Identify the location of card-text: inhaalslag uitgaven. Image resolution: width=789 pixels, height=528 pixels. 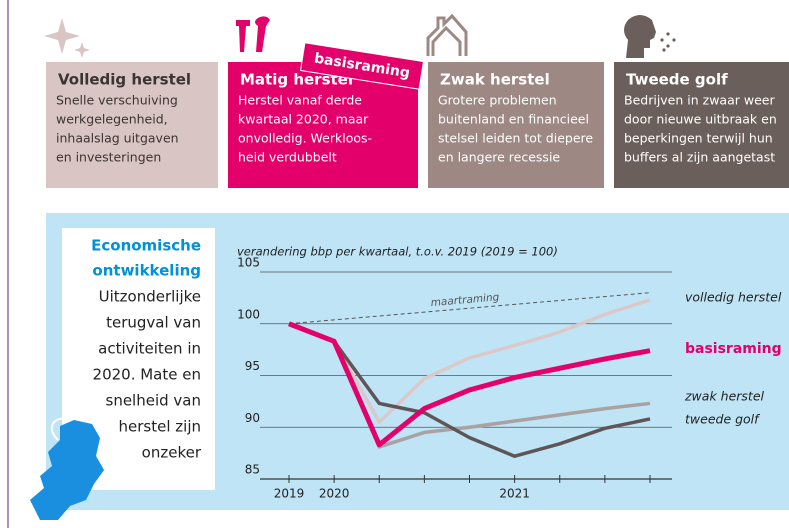
(117, 138).